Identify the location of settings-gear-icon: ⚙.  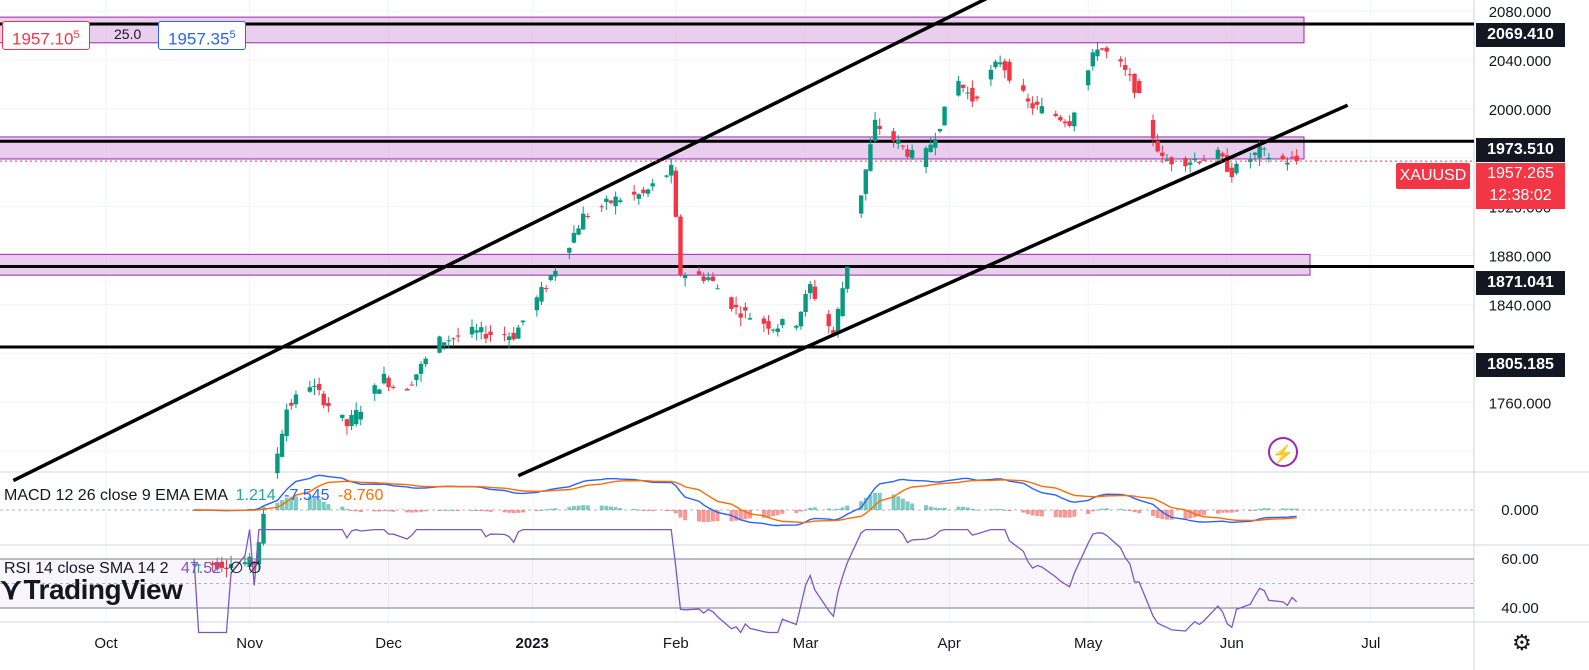
(1522, 642).